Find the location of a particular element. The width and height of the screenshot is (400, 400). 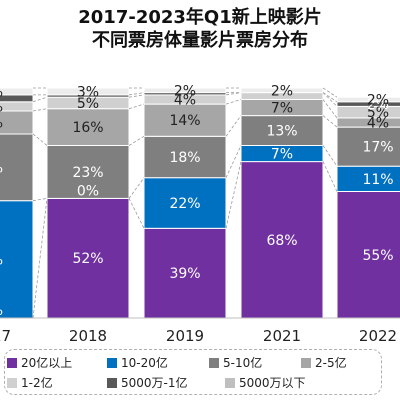

x-tick-label: 2017 is located at coordinates (5, 336).